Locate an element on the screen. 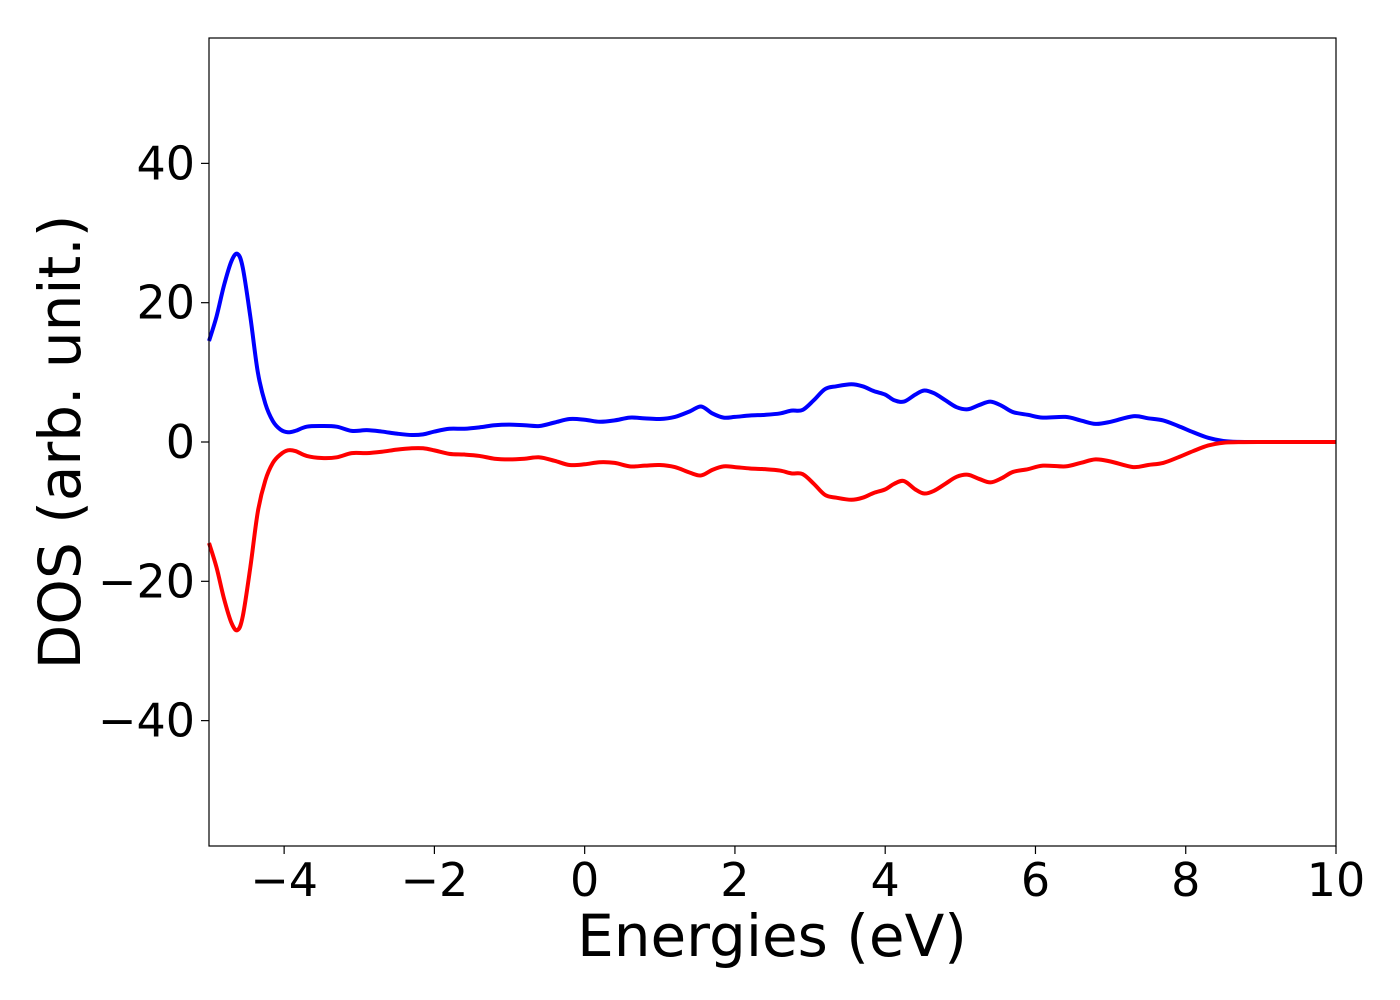 The width and height of the screenshot is (1400, 1000). y-axis-label: DOS (arb. unit.) is located at coordinates (60, 442).